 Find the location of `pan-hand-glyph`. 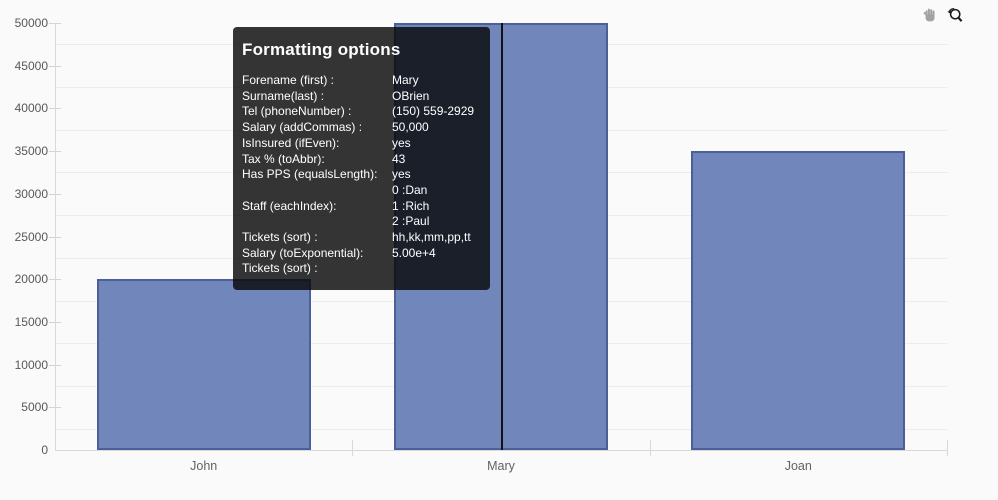

pan-hand-glyph is located at coordinates (928, 15).